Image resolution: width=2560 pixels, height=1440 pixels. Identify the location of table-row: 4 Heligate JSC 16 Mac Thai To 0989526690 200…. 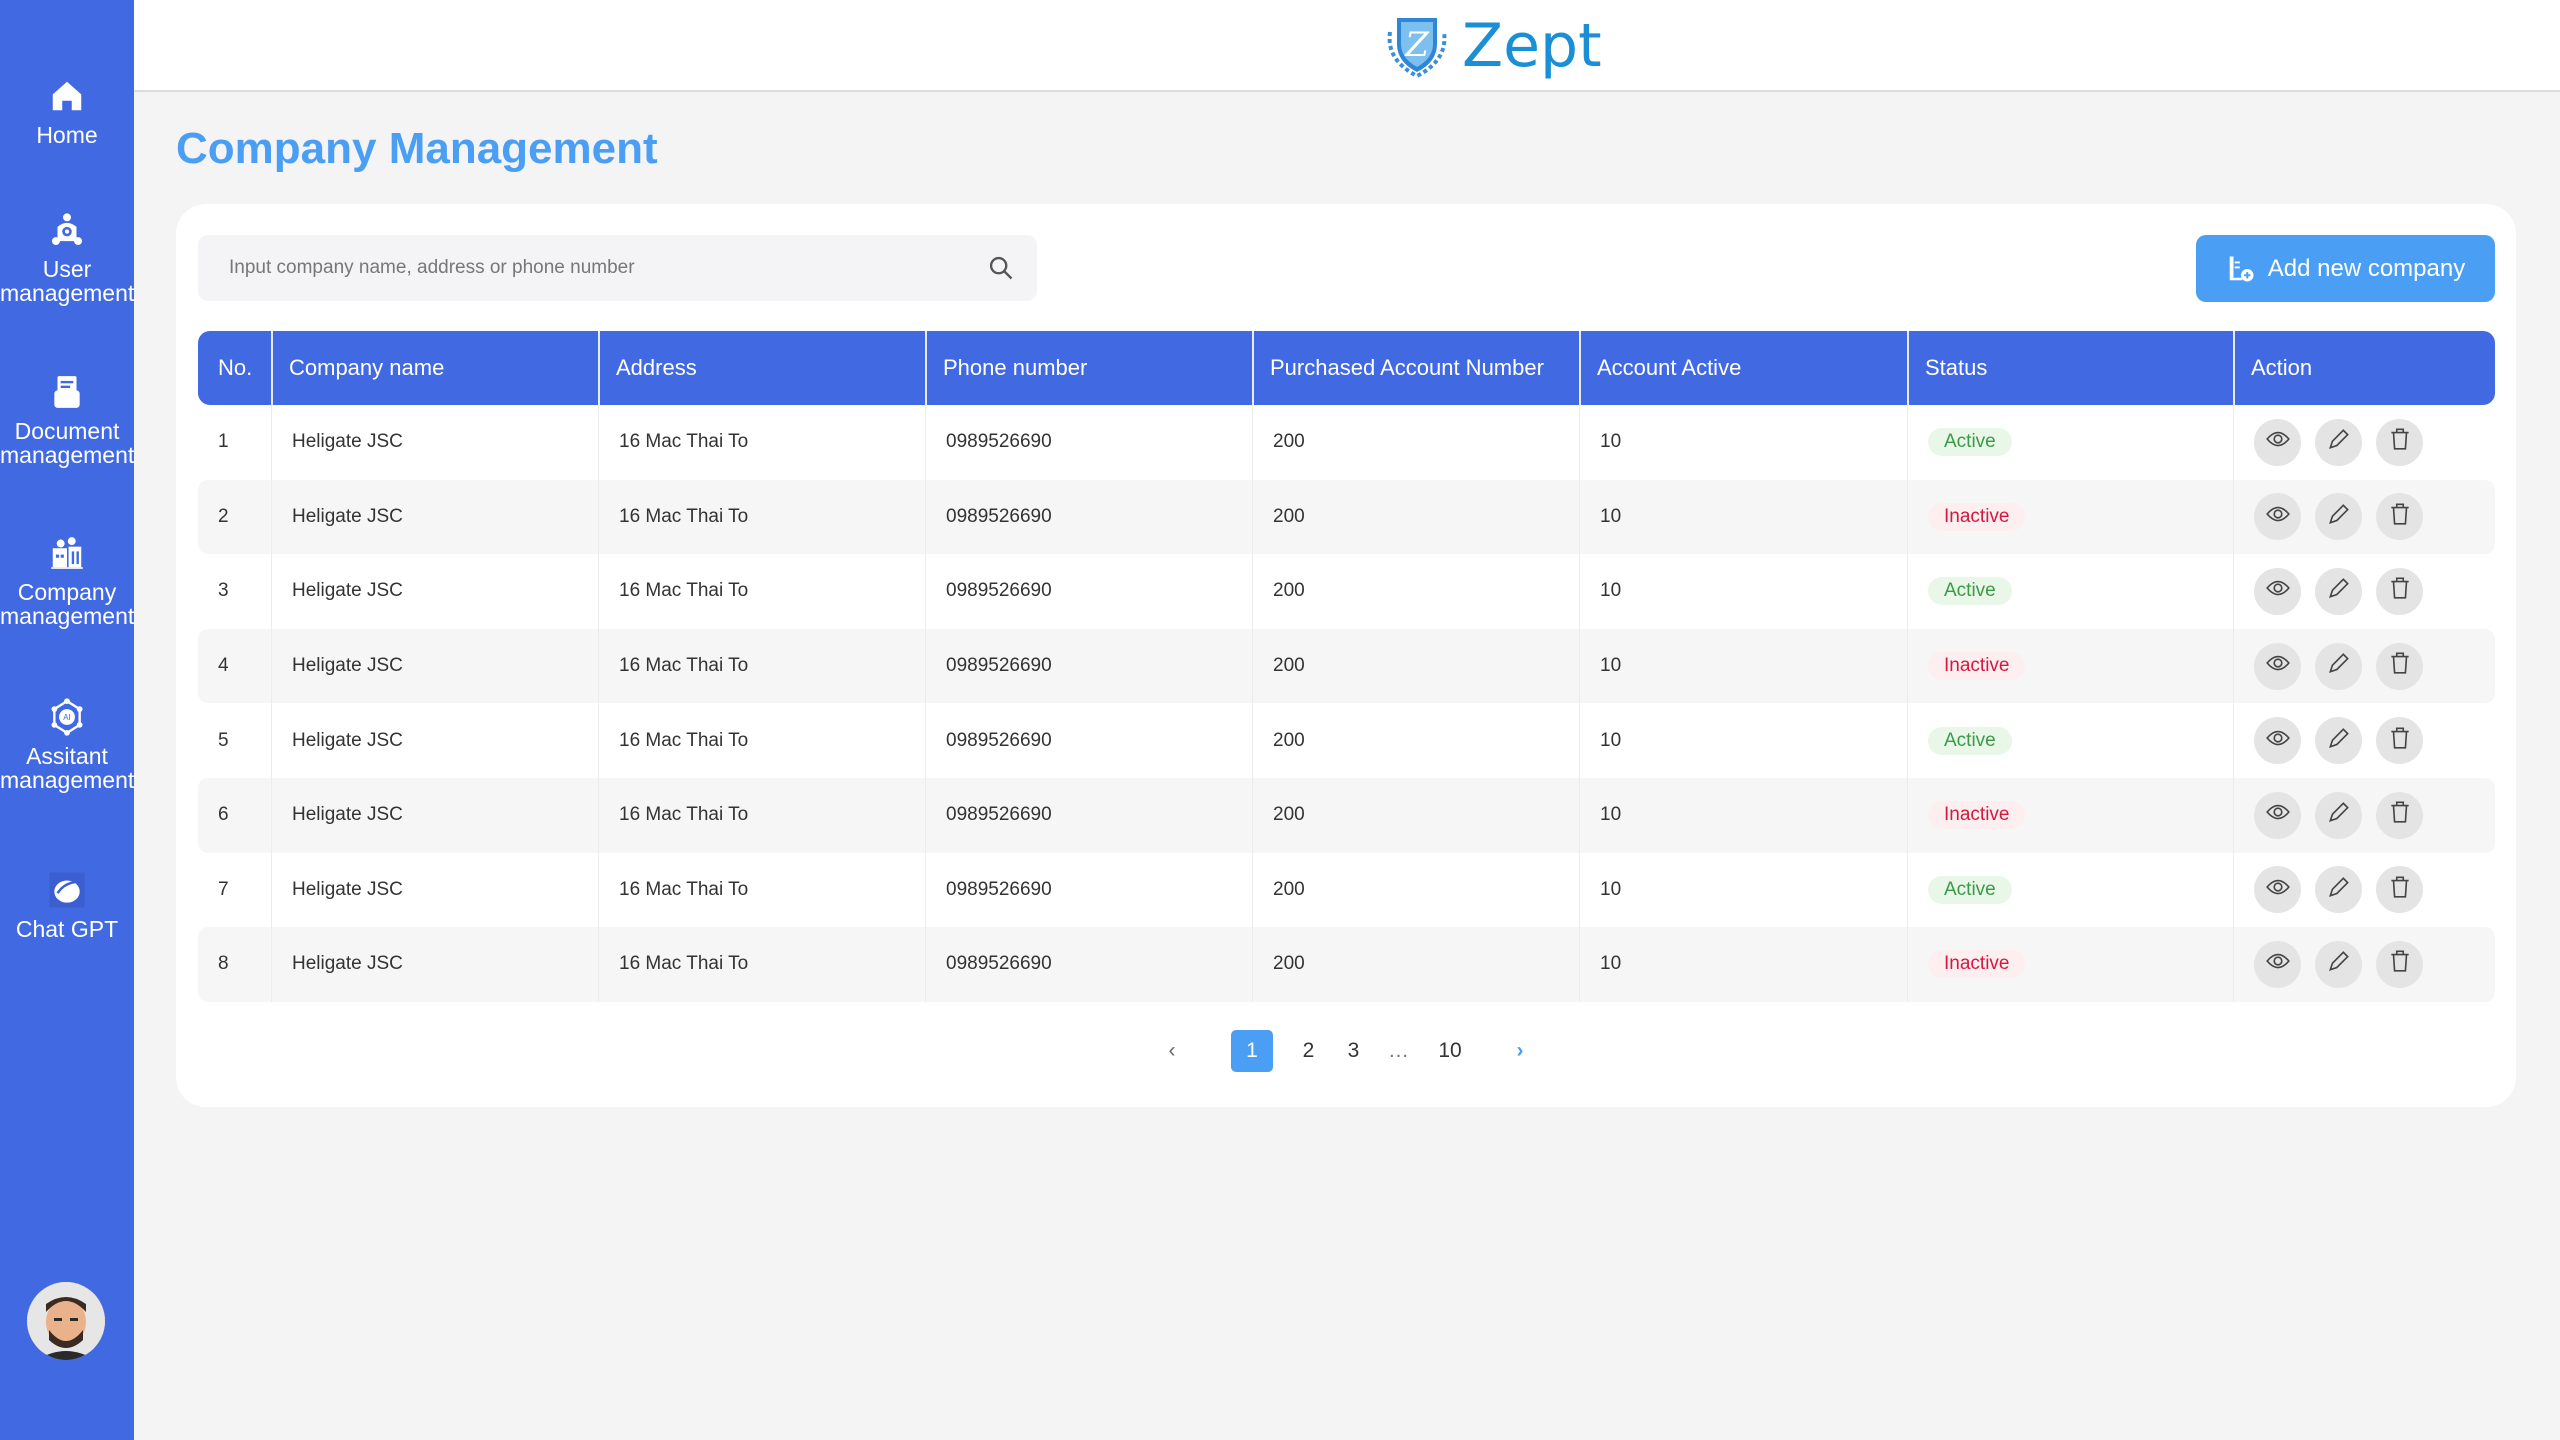
(1346, 666).